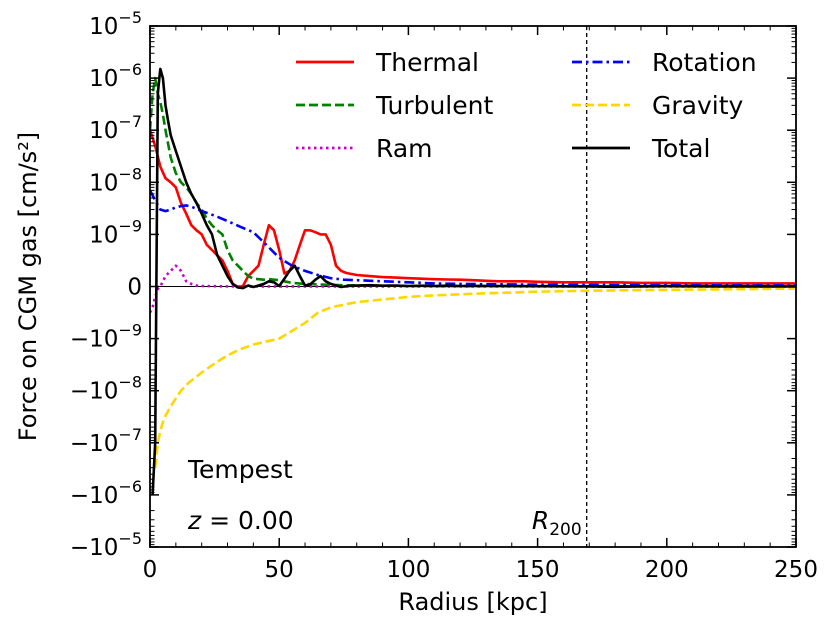 Image resolution: width=830 pixels, height=623 pixels. I want to click on x-tick-label: 100, so click(408, 570).